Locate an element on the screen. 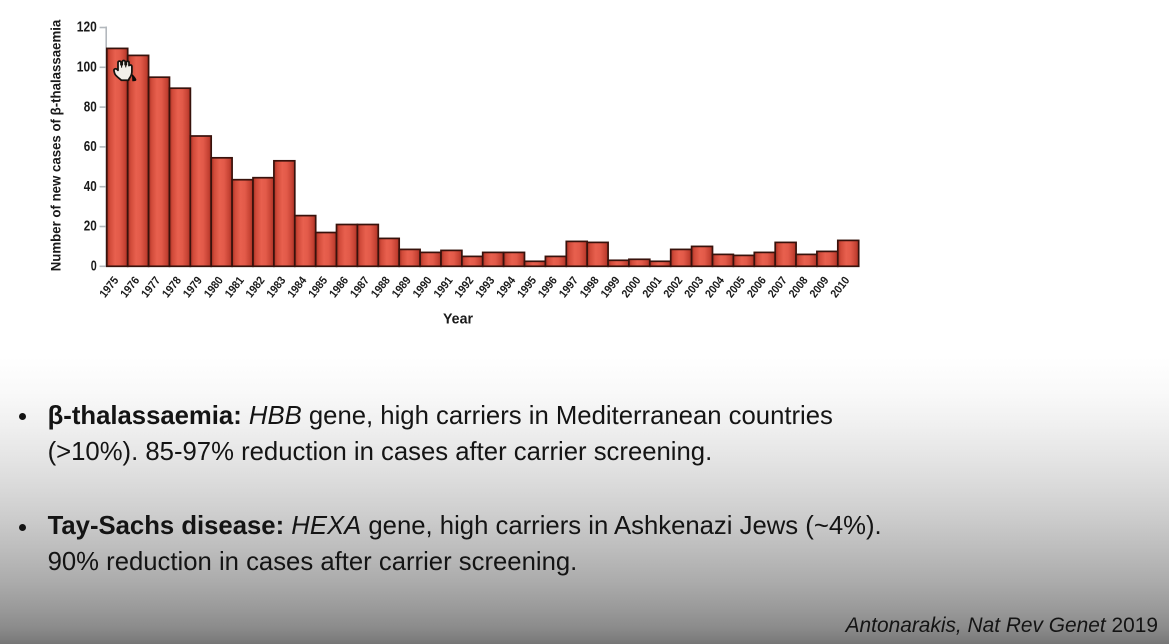  svg-text: 120 is located at coordinates (87, 28).